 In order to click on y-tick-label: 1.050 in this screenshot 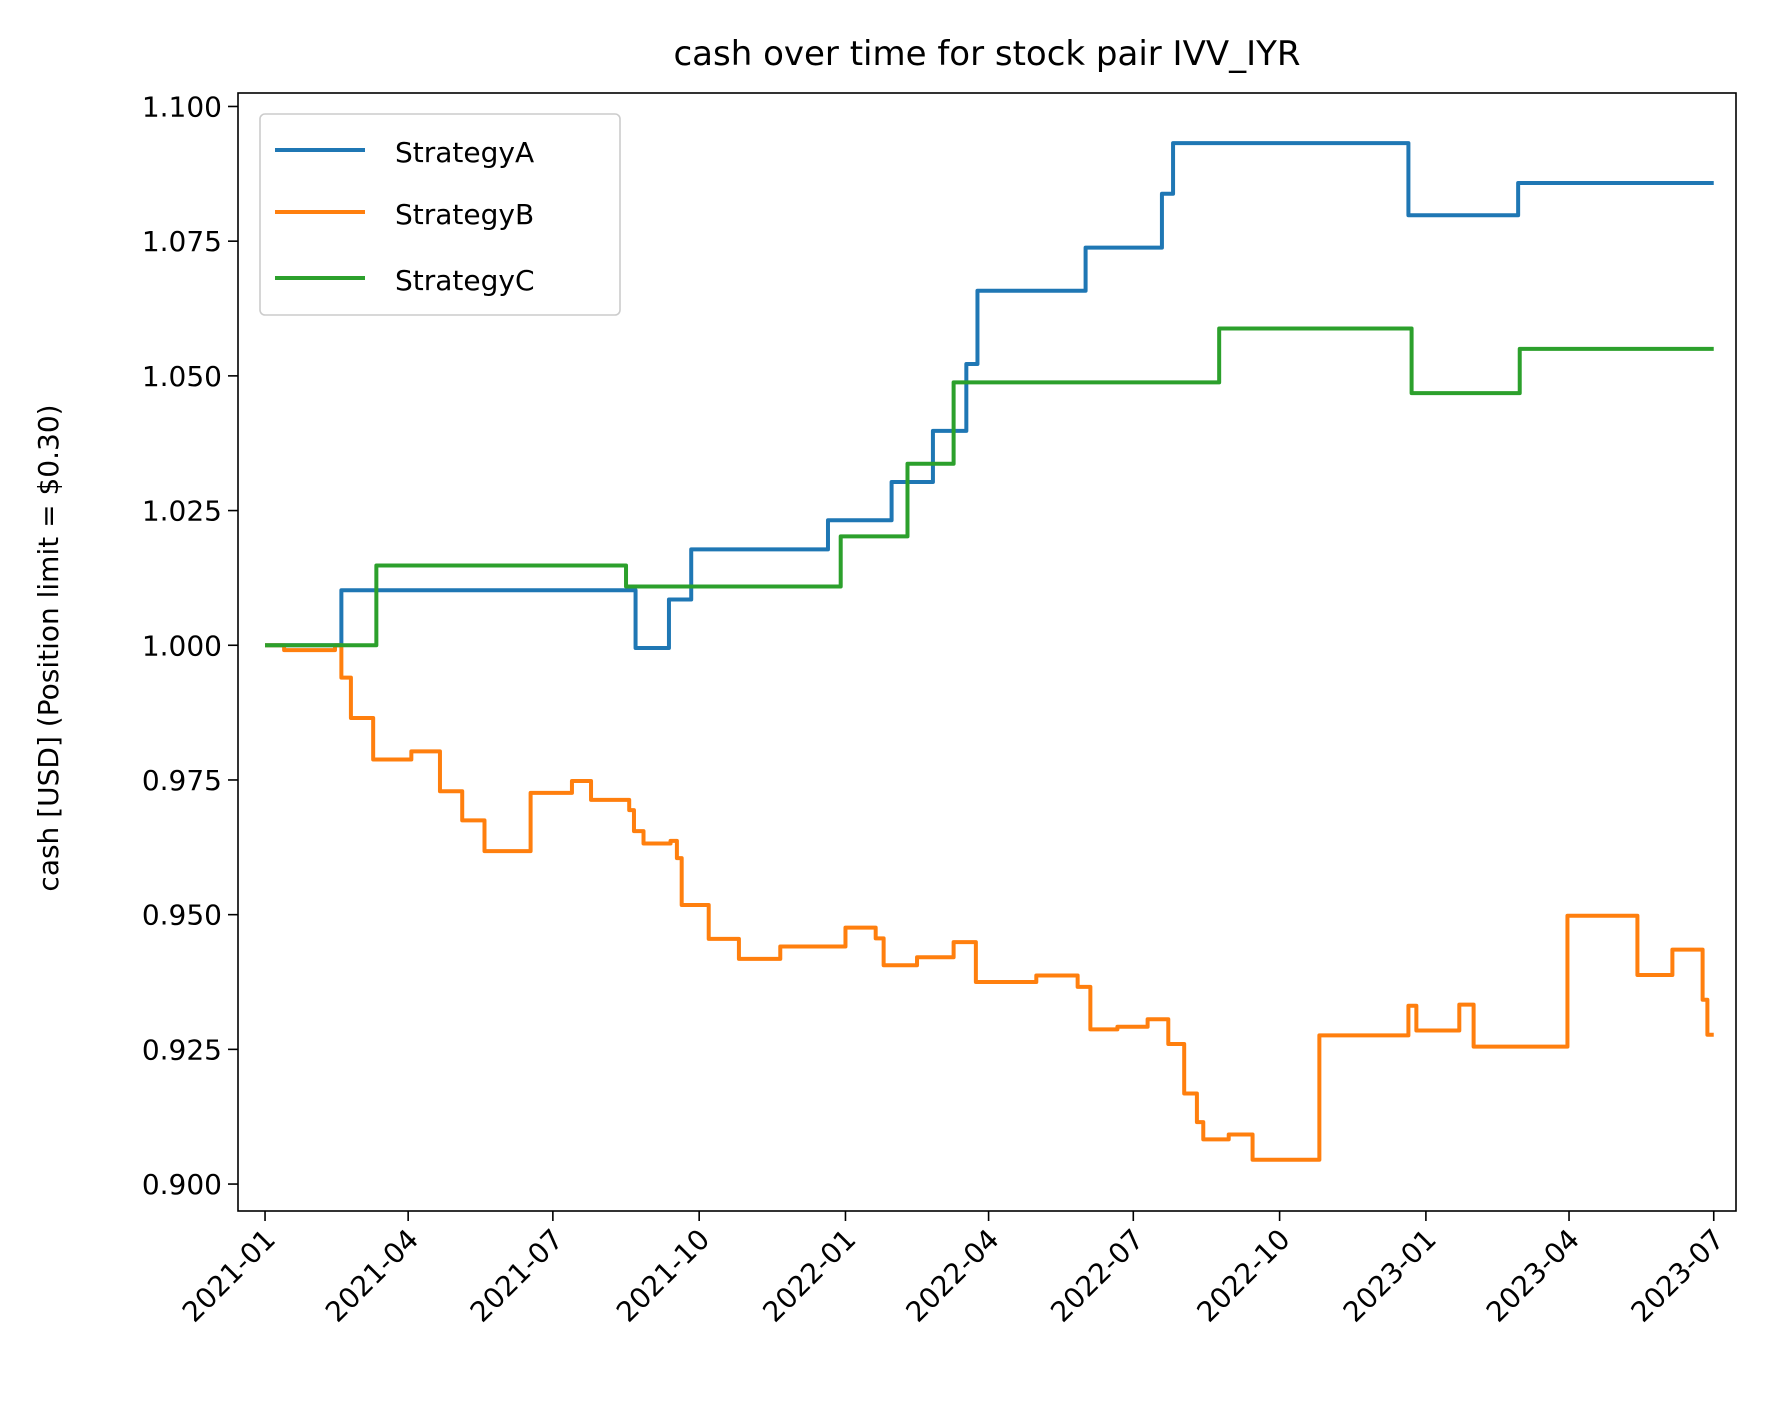, I will do `click(182, 376)`.